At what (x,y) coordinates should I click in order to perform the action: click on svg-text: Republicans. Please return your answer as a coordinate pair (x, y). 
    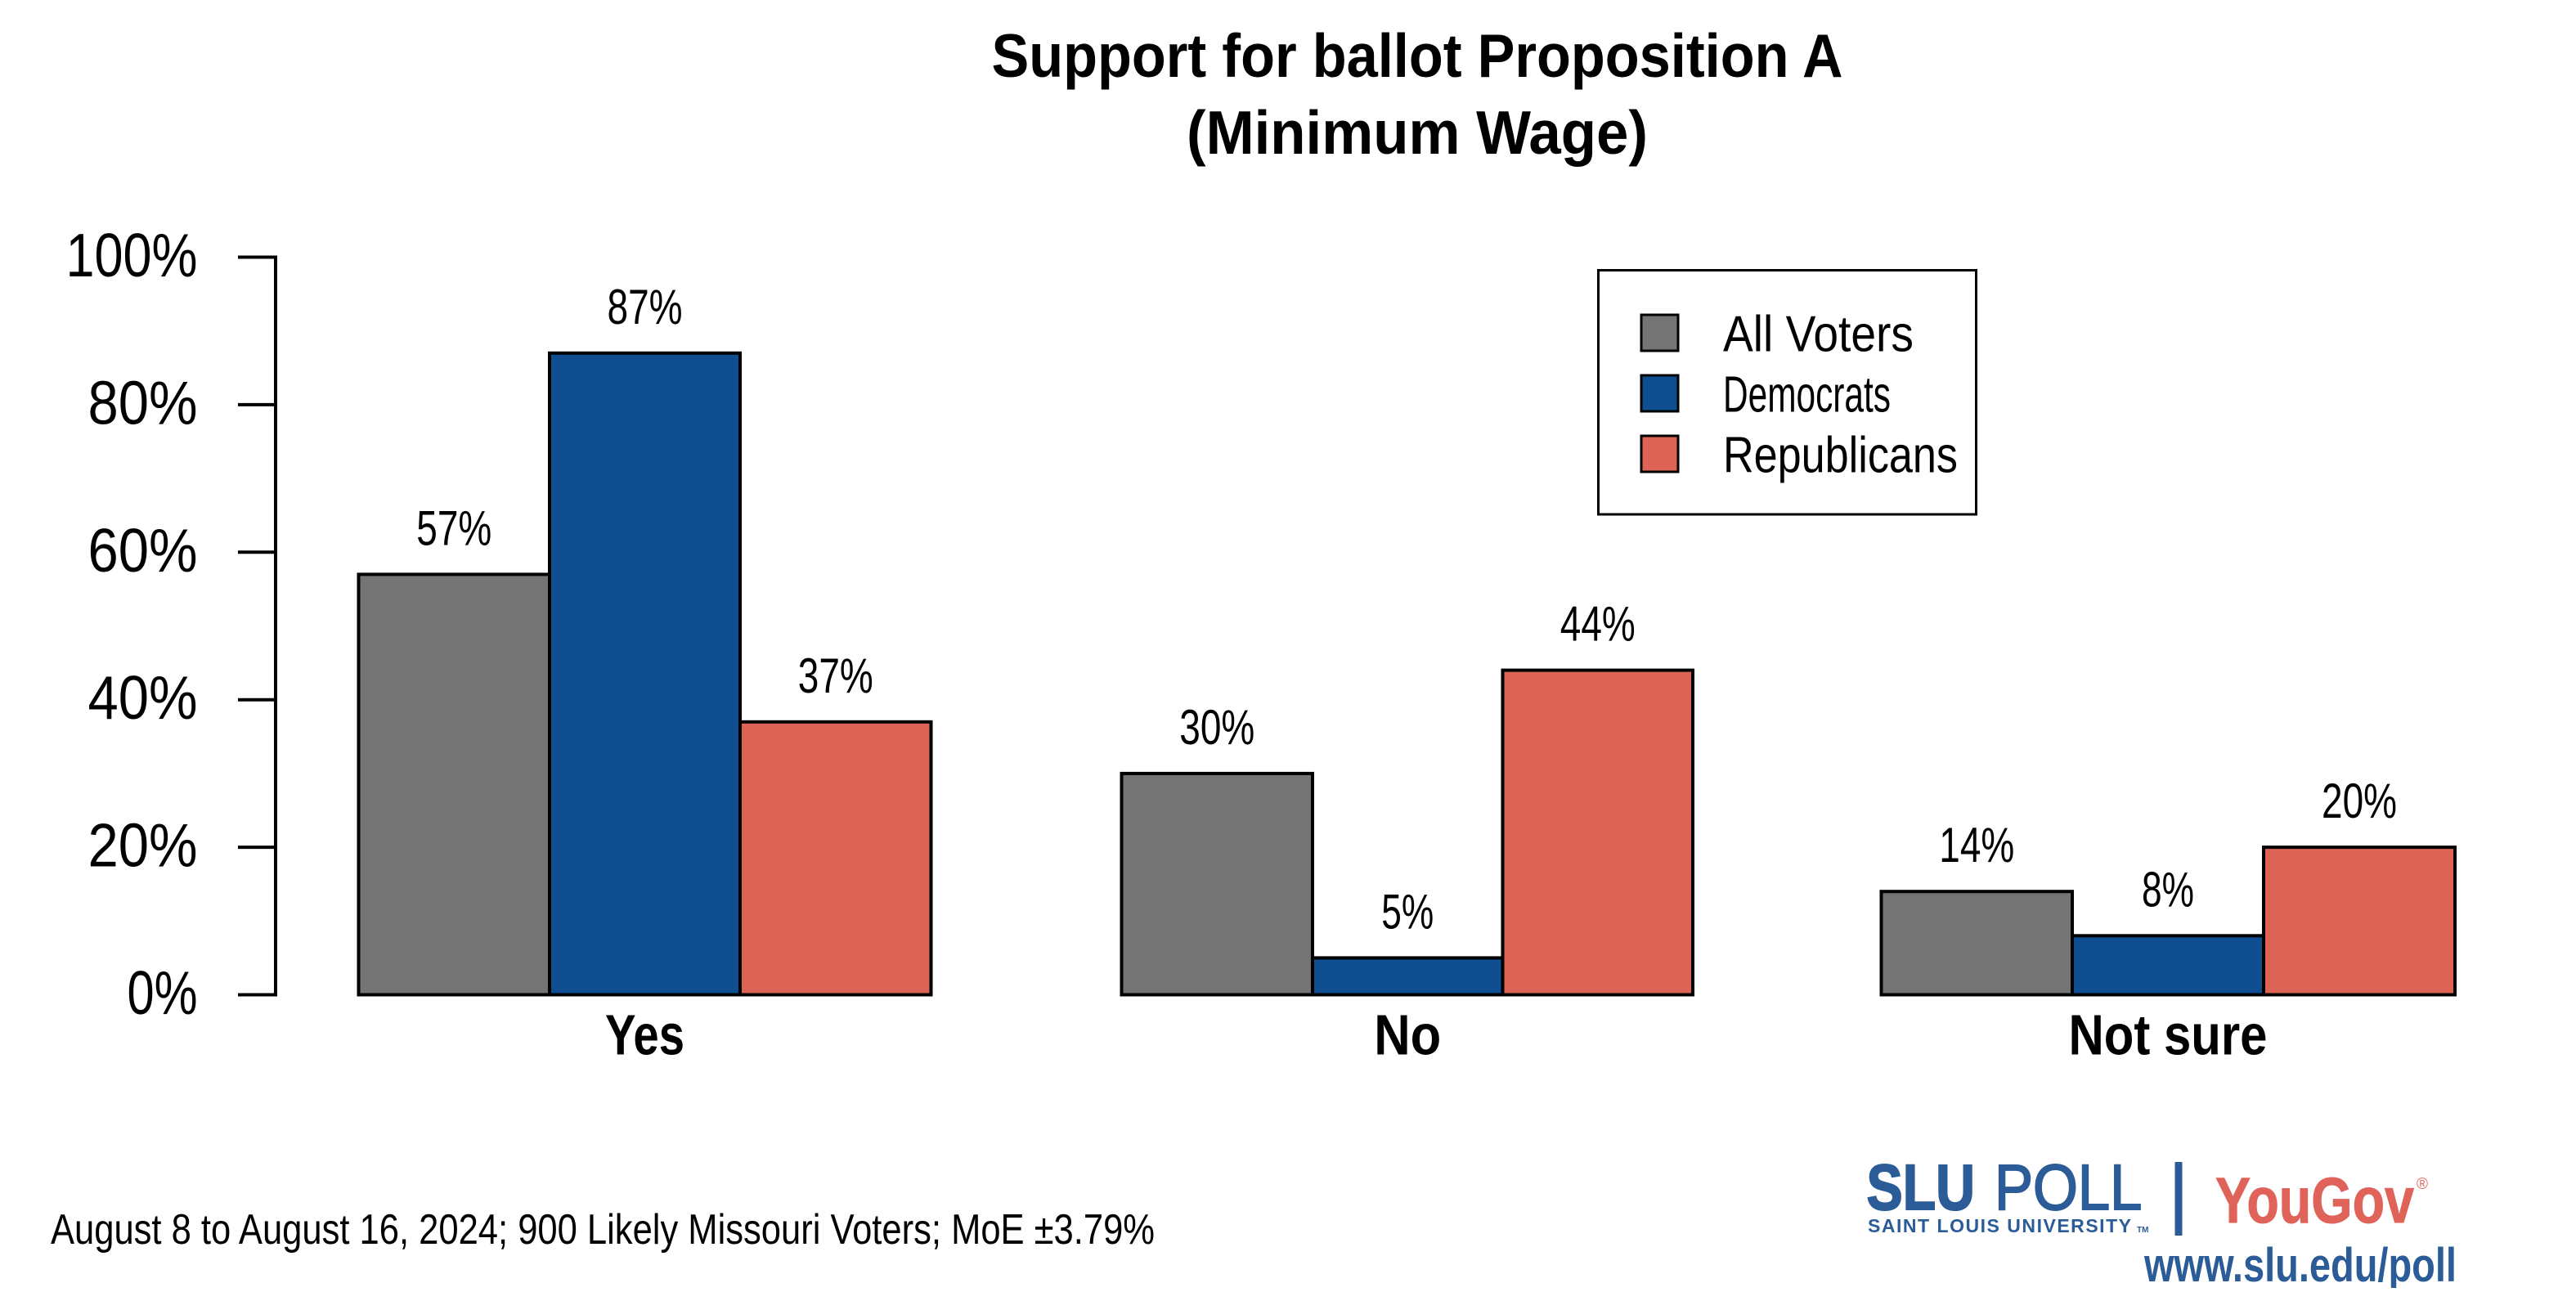
    Looking at the image, I should click on (1840, 456).